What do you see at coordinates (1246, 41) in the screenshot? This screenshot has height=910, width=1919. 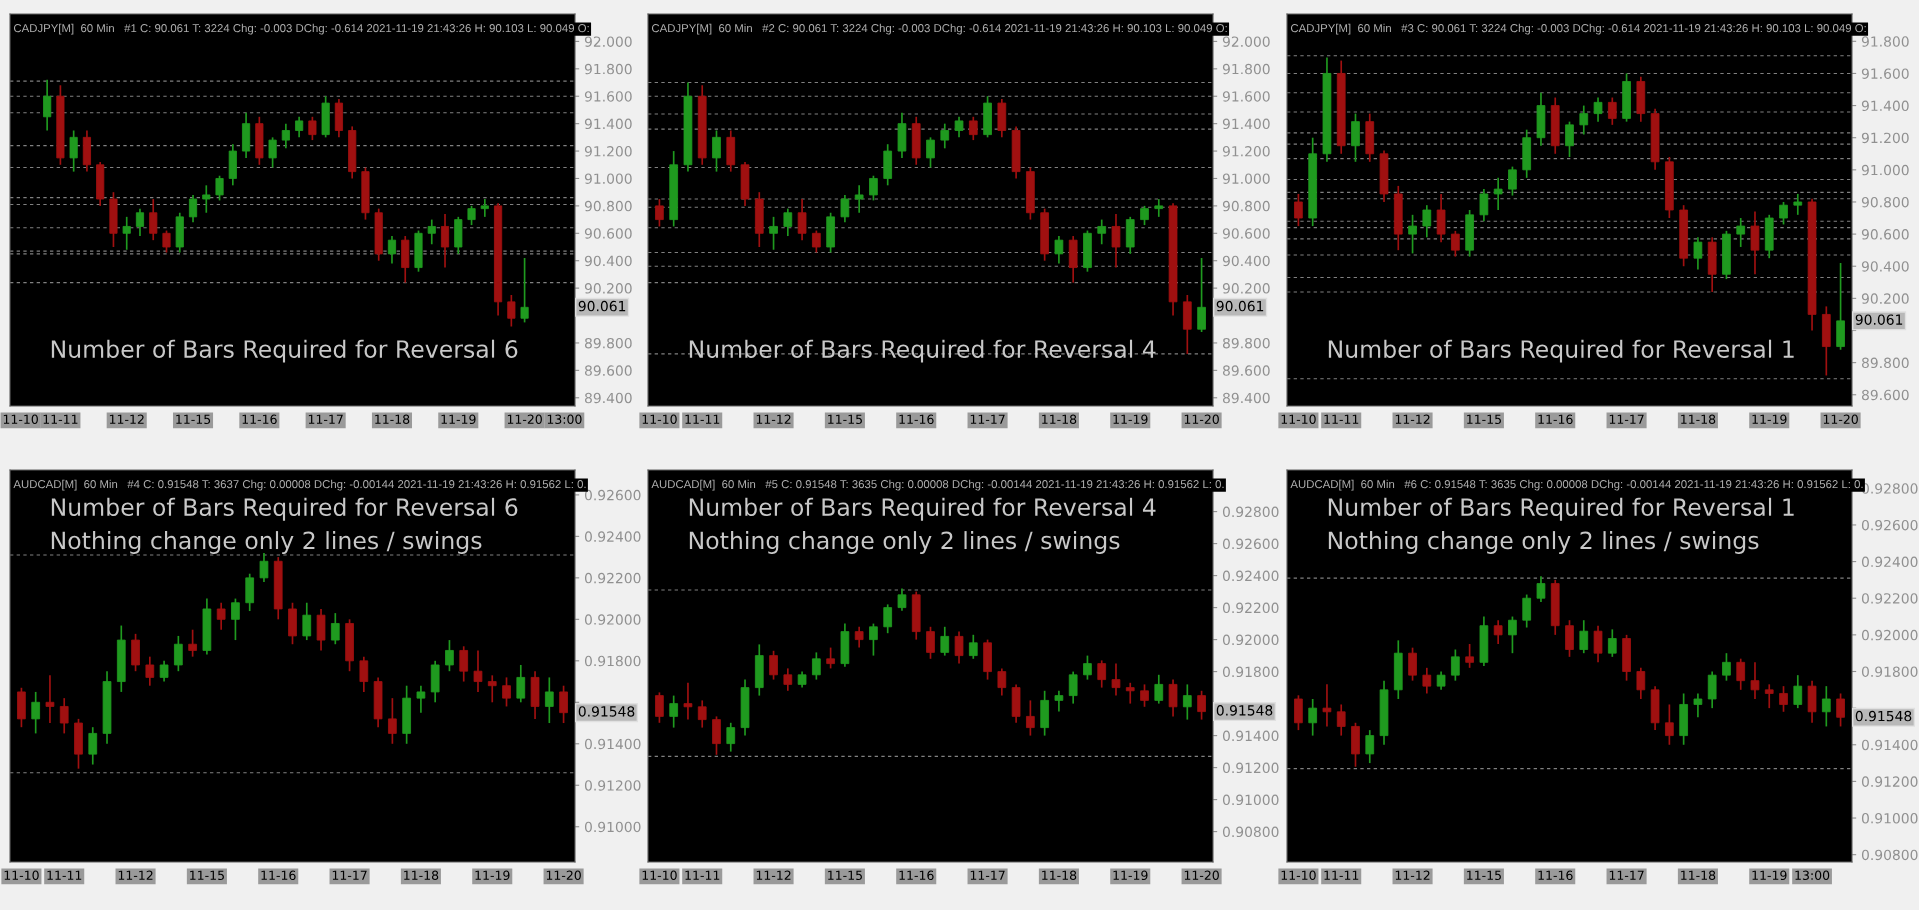 I see `y-tick-label: 92.000` at bounding box center [1246, 41].